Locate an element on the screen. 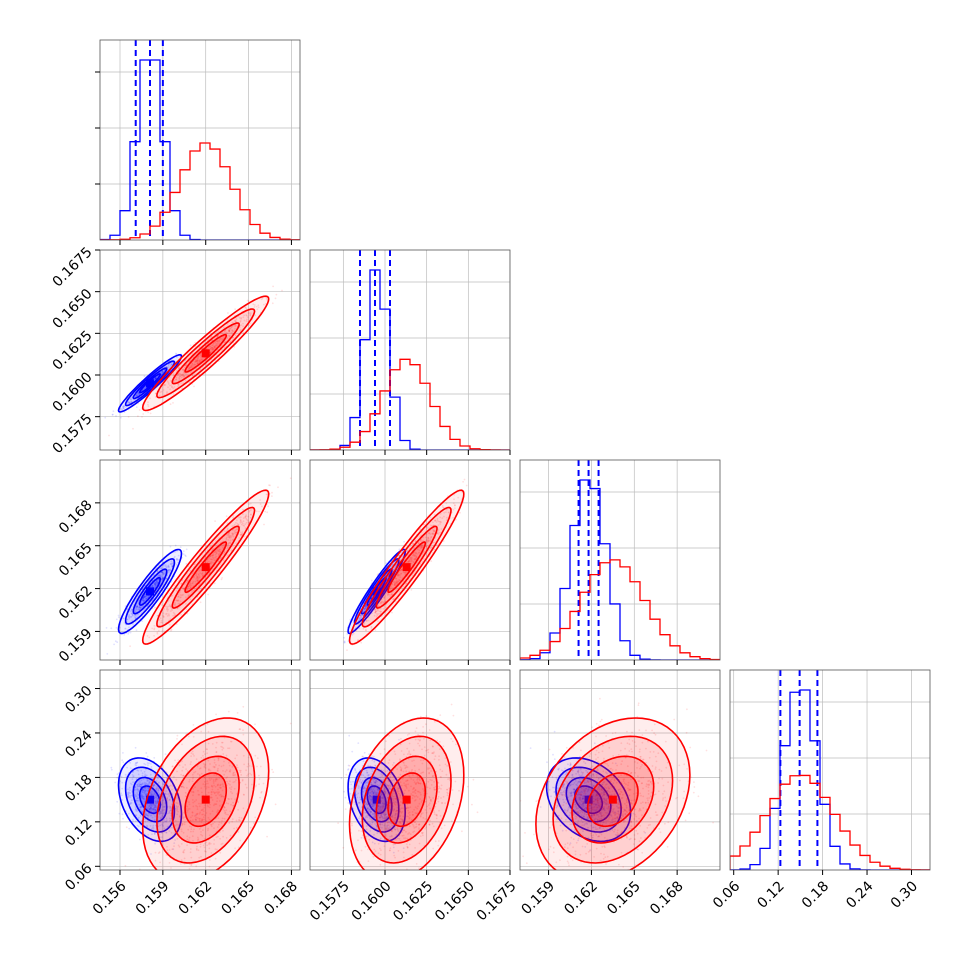  panel-frame is located at coordinates (200, 350).